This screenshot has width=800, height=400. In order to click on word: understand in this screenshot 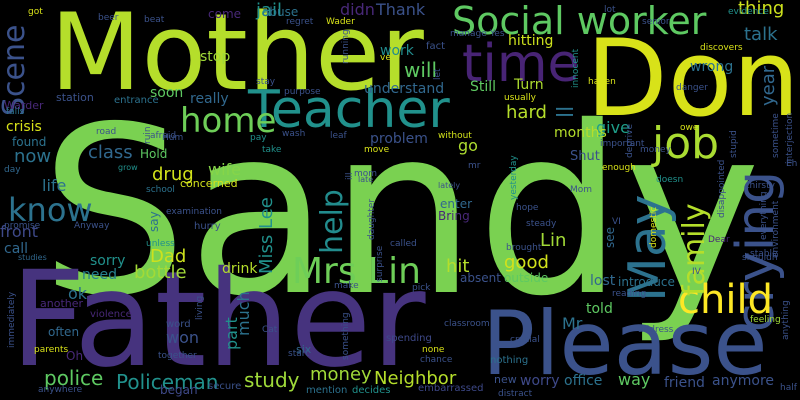, I will do `click(404, 89)`.